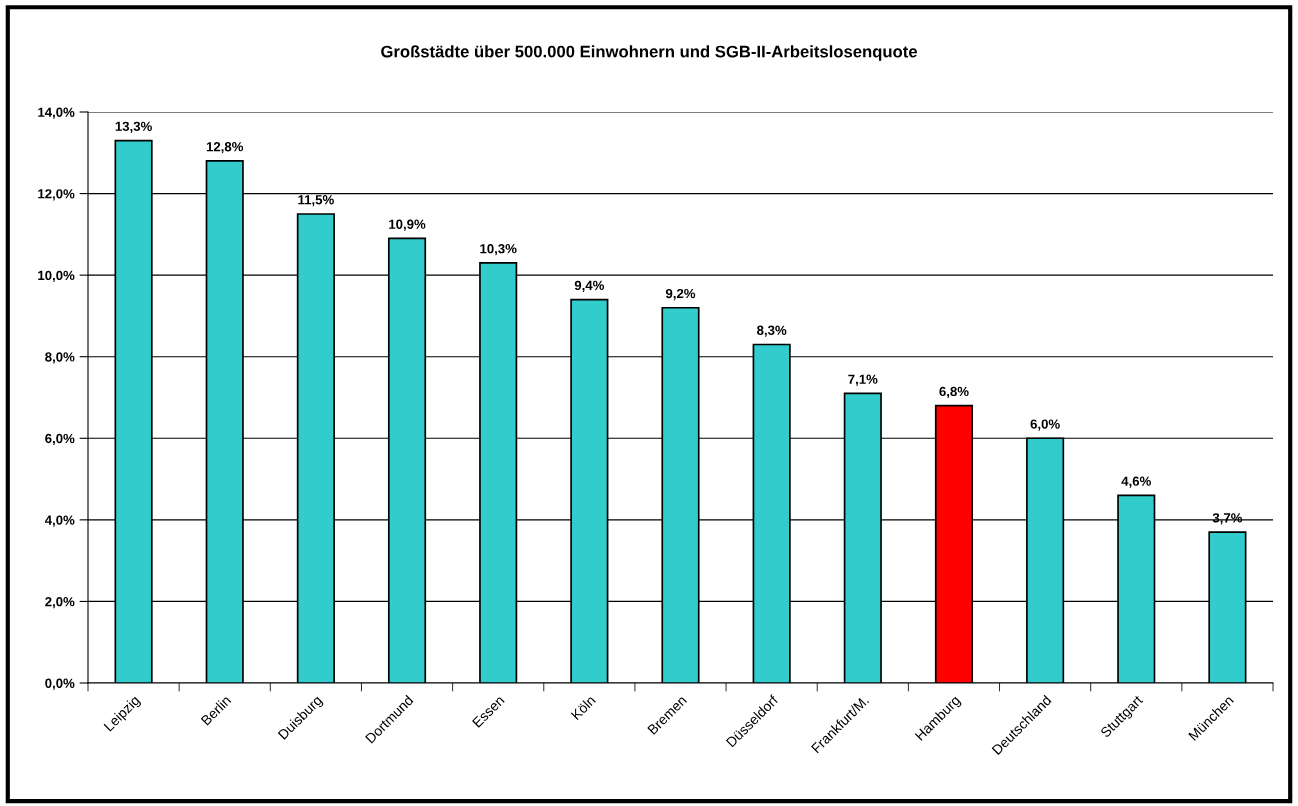 The width and height of the screenshot is (1298, 806). Describe the element at coordinates (589, 286) in the screenshot. I see `data-label: 9,4%` at that location.